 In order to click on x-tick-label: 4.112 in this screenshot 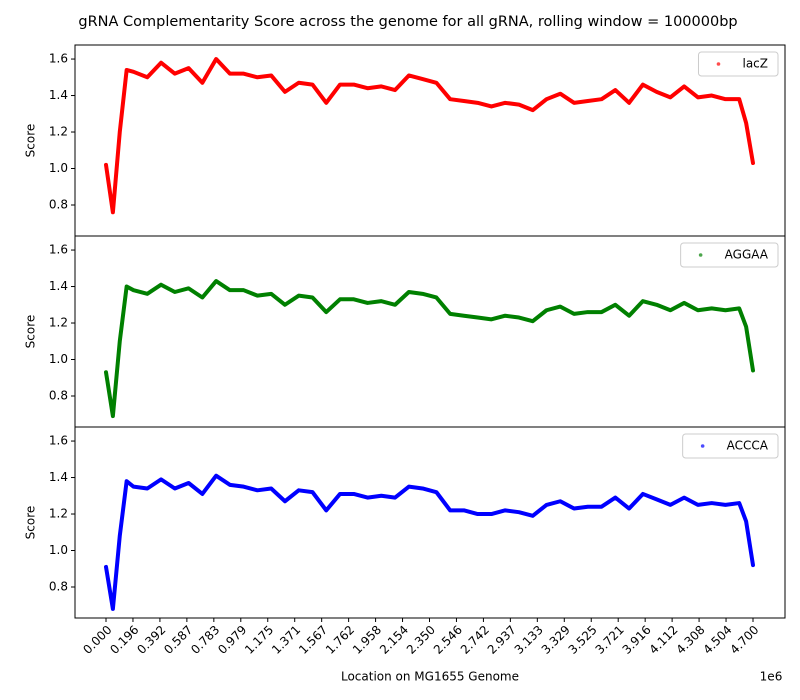, I will do `click(664, 640)`.